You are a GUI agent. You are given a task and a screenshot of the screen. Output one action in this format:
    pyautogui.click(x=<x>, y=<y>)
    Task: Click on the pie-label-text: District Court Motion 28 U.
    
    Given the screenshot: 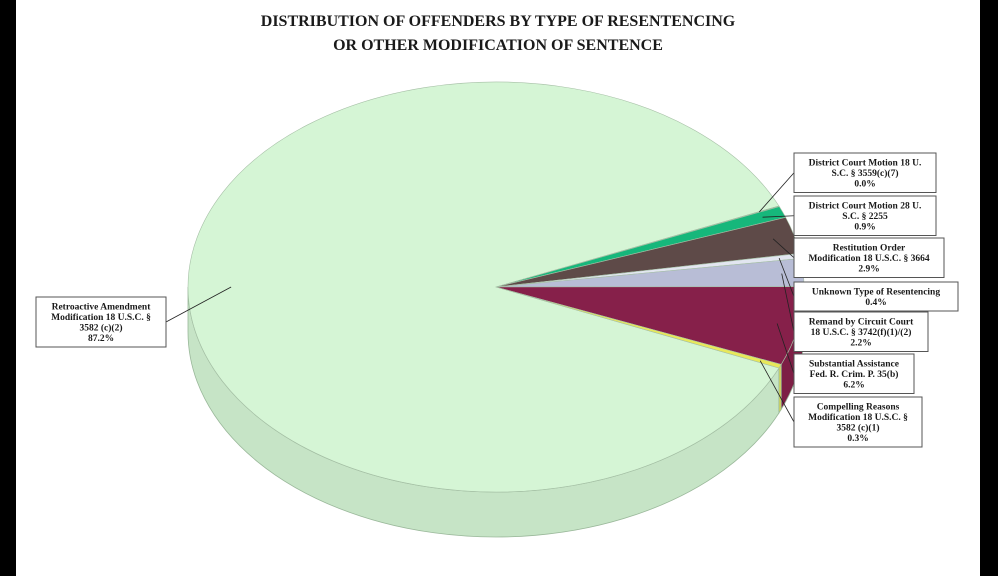 What is the action you would take?
    pyautogui.click(x=865, y=207)
    